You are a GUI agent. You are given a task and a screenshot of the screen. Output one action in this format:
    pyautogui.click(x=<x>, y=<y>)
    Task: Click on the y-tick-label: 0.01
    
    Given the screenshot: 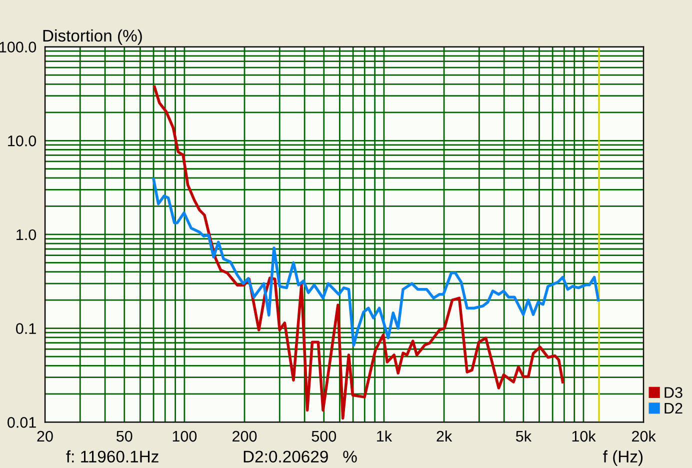 What is the action you would take?
    pyautogui.click(x=22, y=422)
    